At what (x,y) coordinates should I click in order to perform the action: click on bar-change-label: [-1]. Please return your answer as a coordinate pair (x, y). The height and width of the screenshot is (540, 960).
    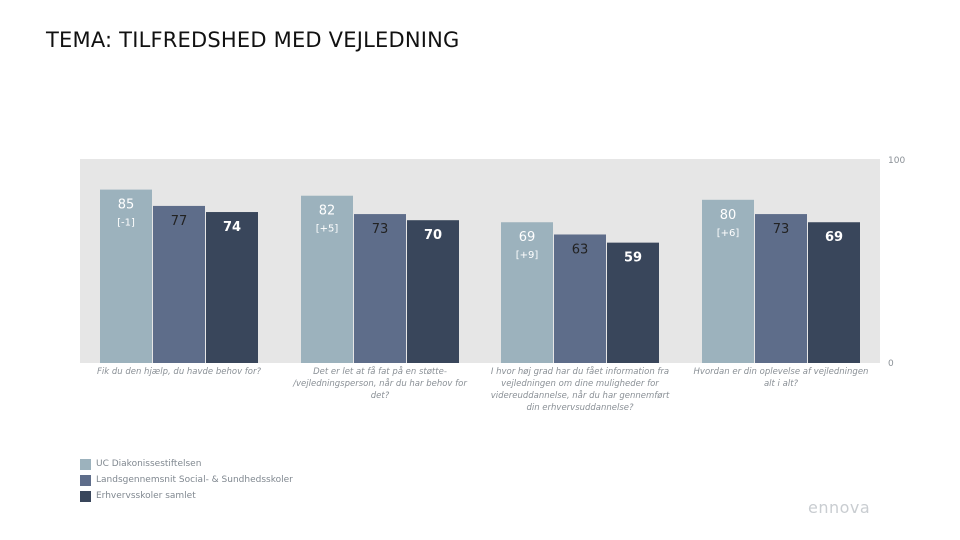
    Looking at the image, I should click on (126, 223).